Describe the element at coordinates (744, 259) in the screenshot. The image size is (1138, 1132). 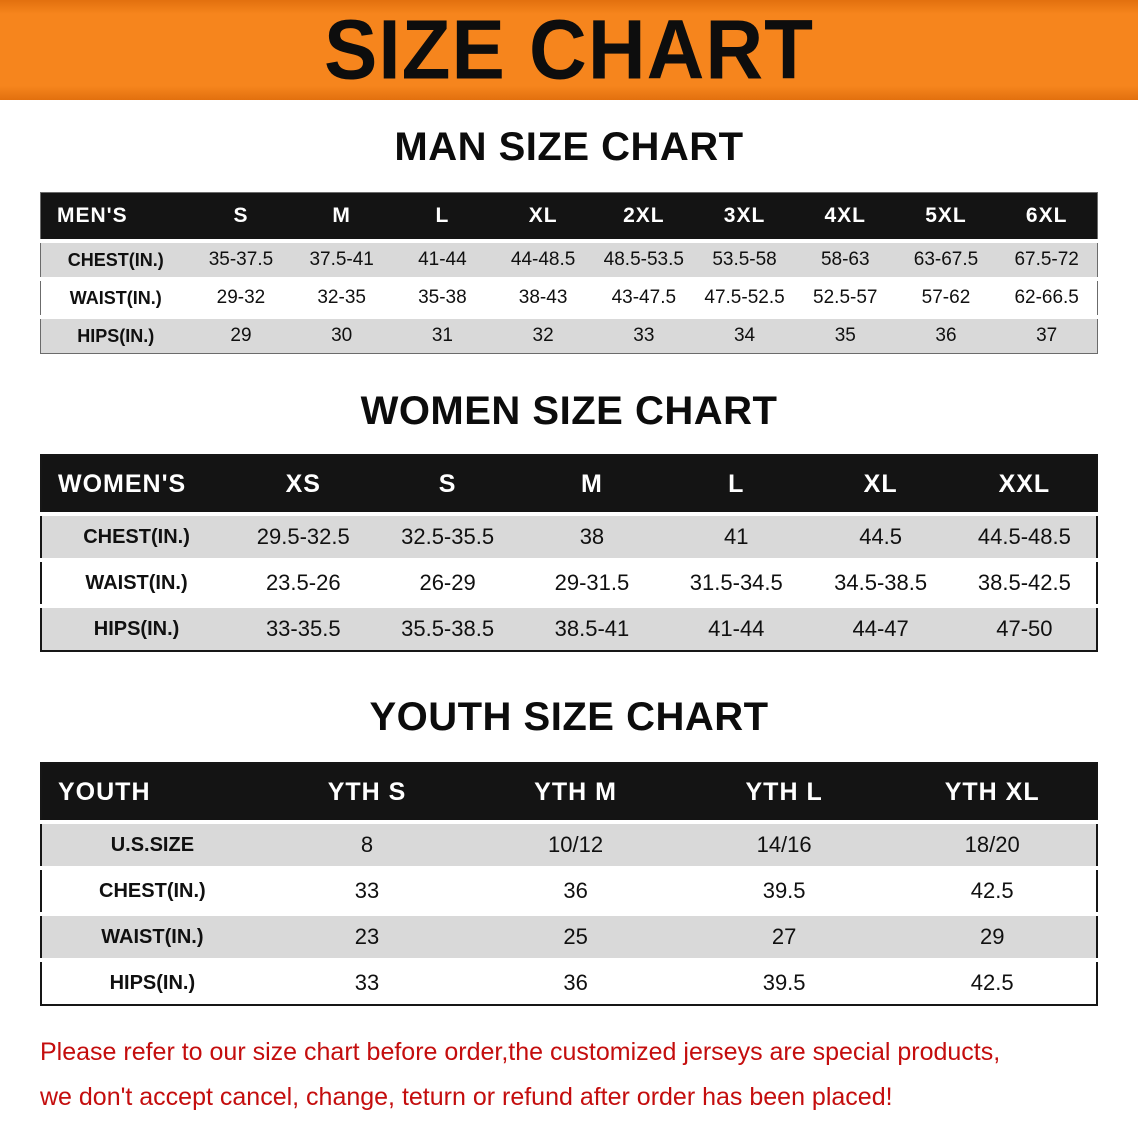
I see `size-value-cell: 53.5-58` at that location.